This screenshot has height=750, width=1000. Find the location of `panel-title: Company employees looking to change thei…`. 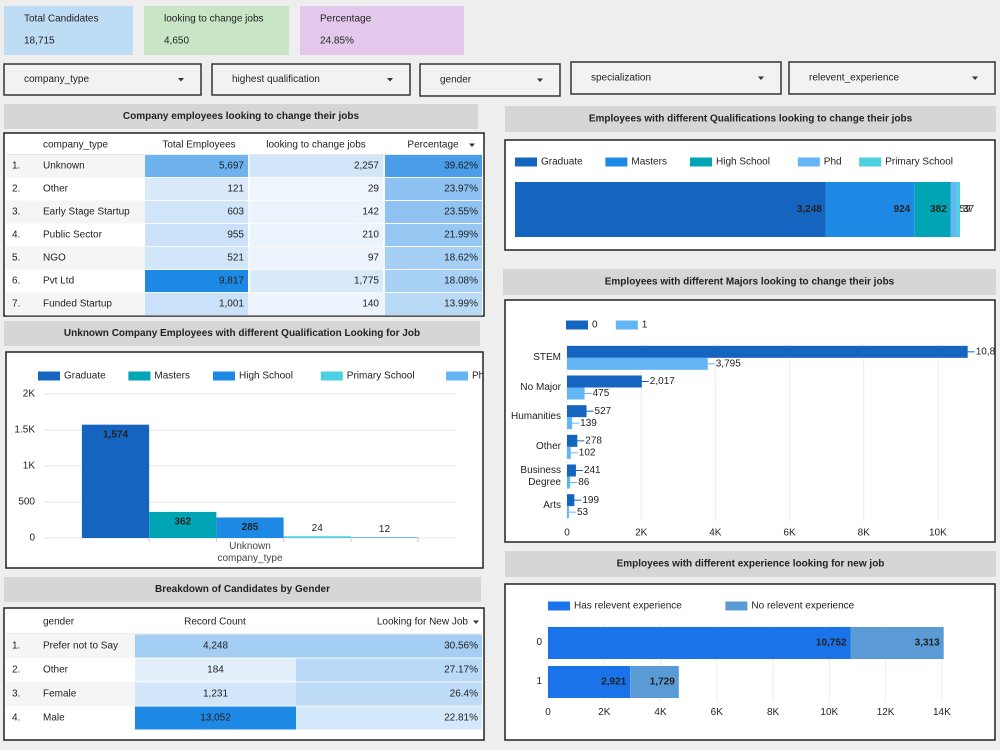

panel-title: Company employees looking to change thei… is located at coordinates (241, 116).